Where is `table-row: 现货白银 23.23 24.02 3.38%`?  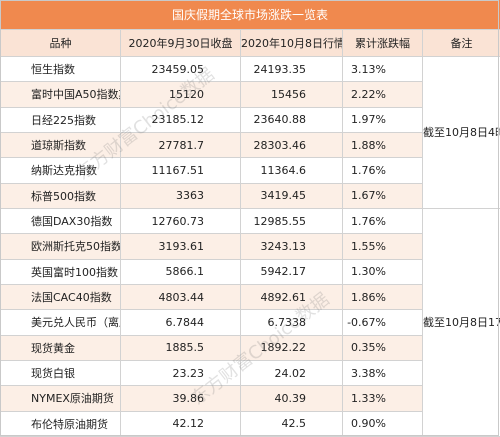 table-row: 现货白银 23.23 24.02 3.38% is located at coordinates (250, 373).